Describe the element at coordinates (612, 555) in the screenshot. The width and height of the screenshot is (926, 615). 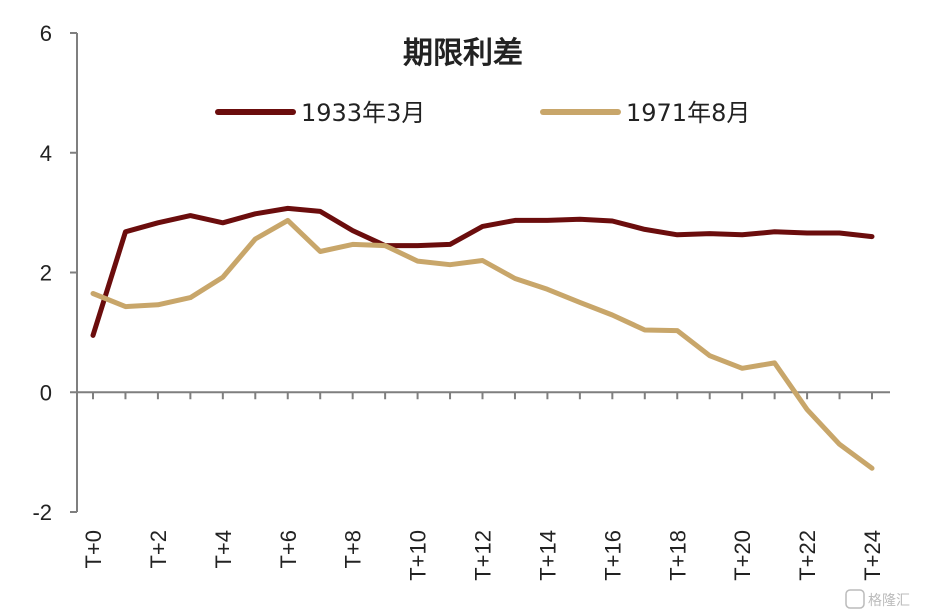
I see `x-tick-label: T+16` at that location.